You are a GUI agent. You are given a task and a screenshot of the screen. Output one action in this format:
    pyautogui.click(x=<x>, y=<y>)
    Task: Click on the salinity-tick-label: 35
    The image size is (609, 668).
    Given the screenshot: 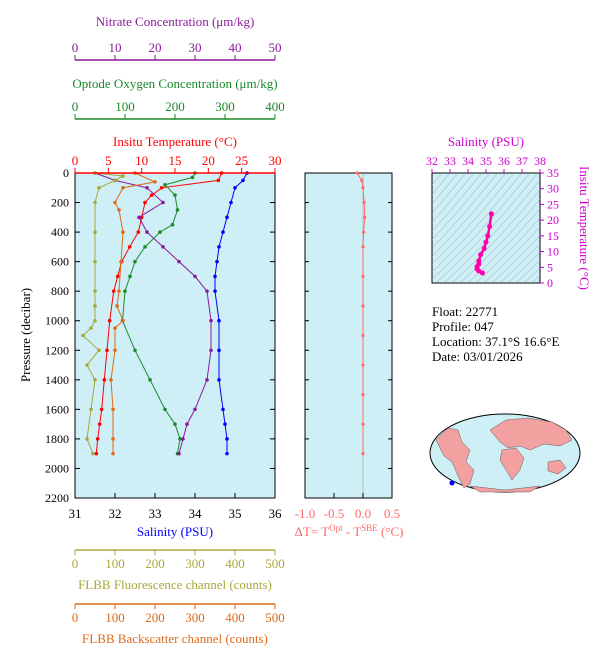 What is the action you would take?
    pyautogui.click(x=235, y=513)
    